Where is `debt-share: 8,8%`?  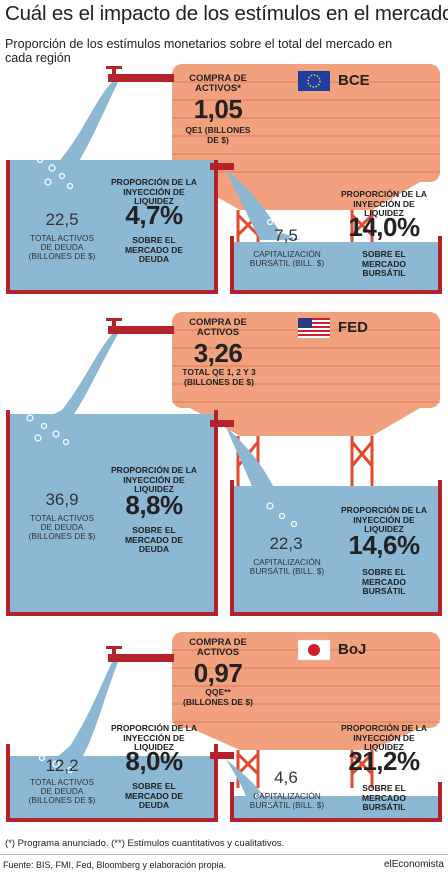 debt-share: 8,8% is located at coordinates (154, 505).